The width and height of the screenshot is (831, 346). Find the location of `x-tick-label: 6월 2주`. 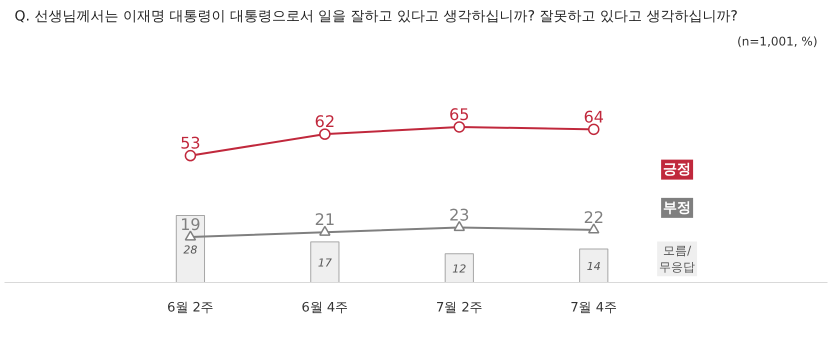

x-tick-label: 6월 2주 is located at coordinates (190, 308).